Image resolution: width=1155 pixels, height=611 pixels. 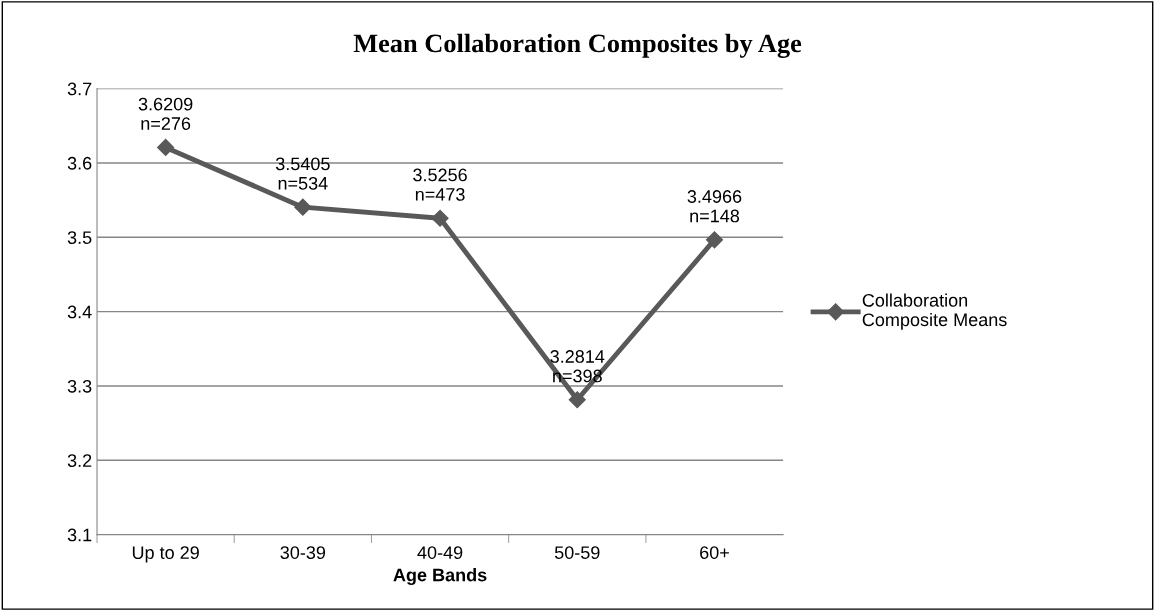 I want to click on data-label: 3.6209 n=276, so click(x=165, y=113).